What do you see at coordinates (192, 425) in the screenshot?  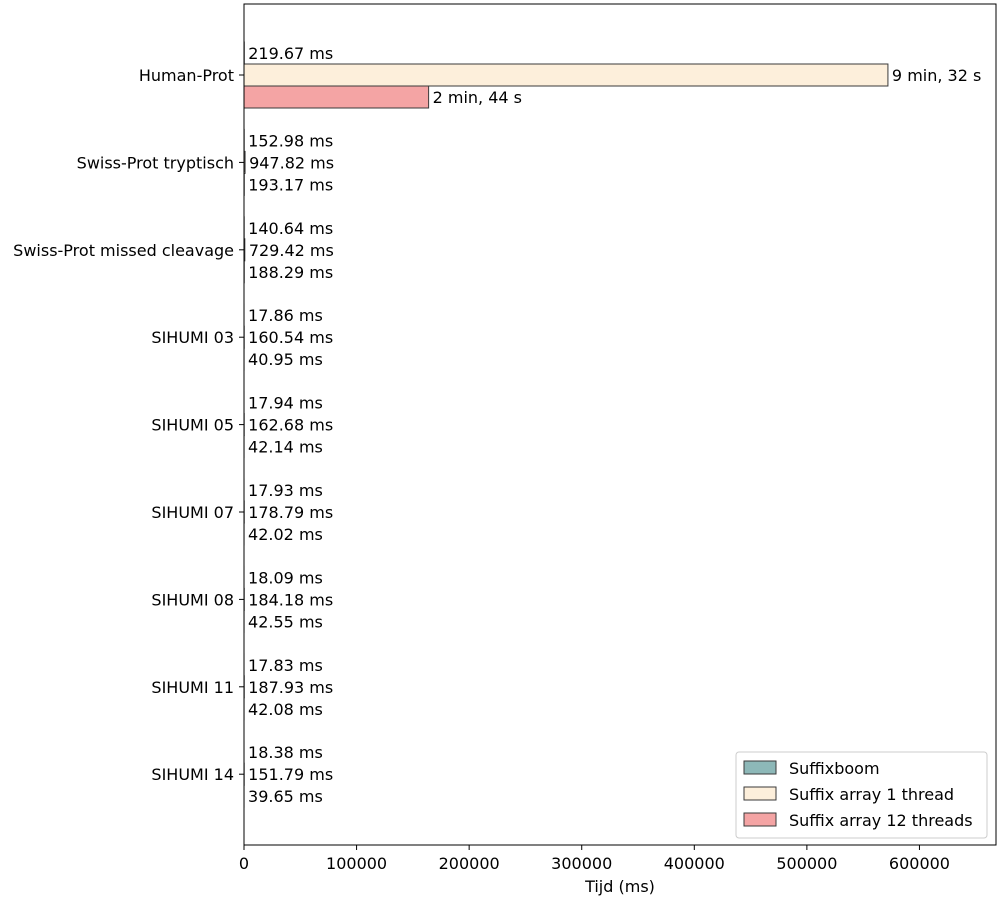 I see `y-tick-label: SIHUMI 05` at bounding box center [192, 425].